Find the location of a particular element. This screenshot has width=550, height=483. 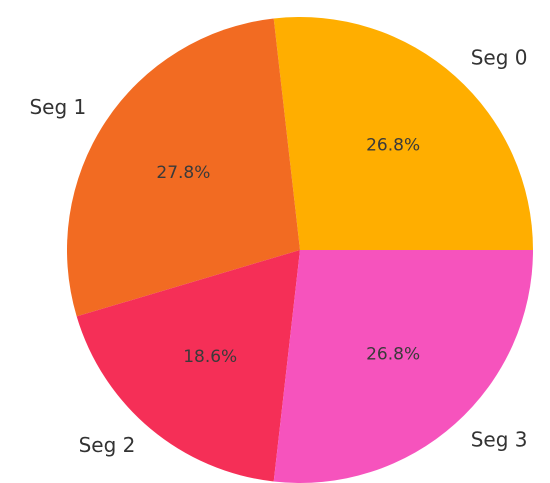

pie-category-label: Seg 1 is located at coordinates (57, 107).